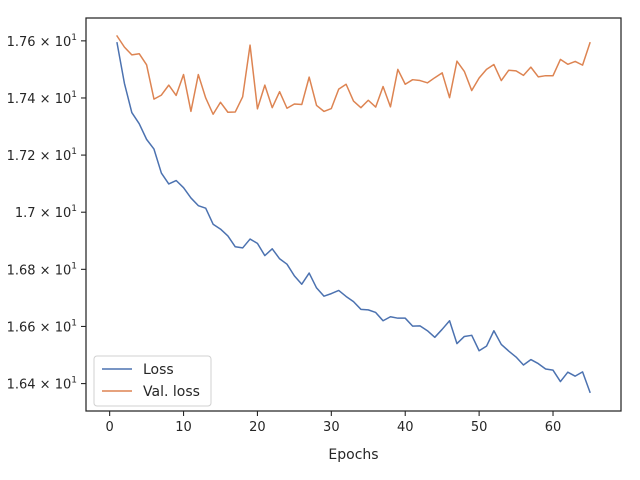 This screenshot has height=480, width=640. What do you see at coordinates (353, 455) in the screenshot?
I see `x-axis-label: Epochs` at bounding box center [353, 455].